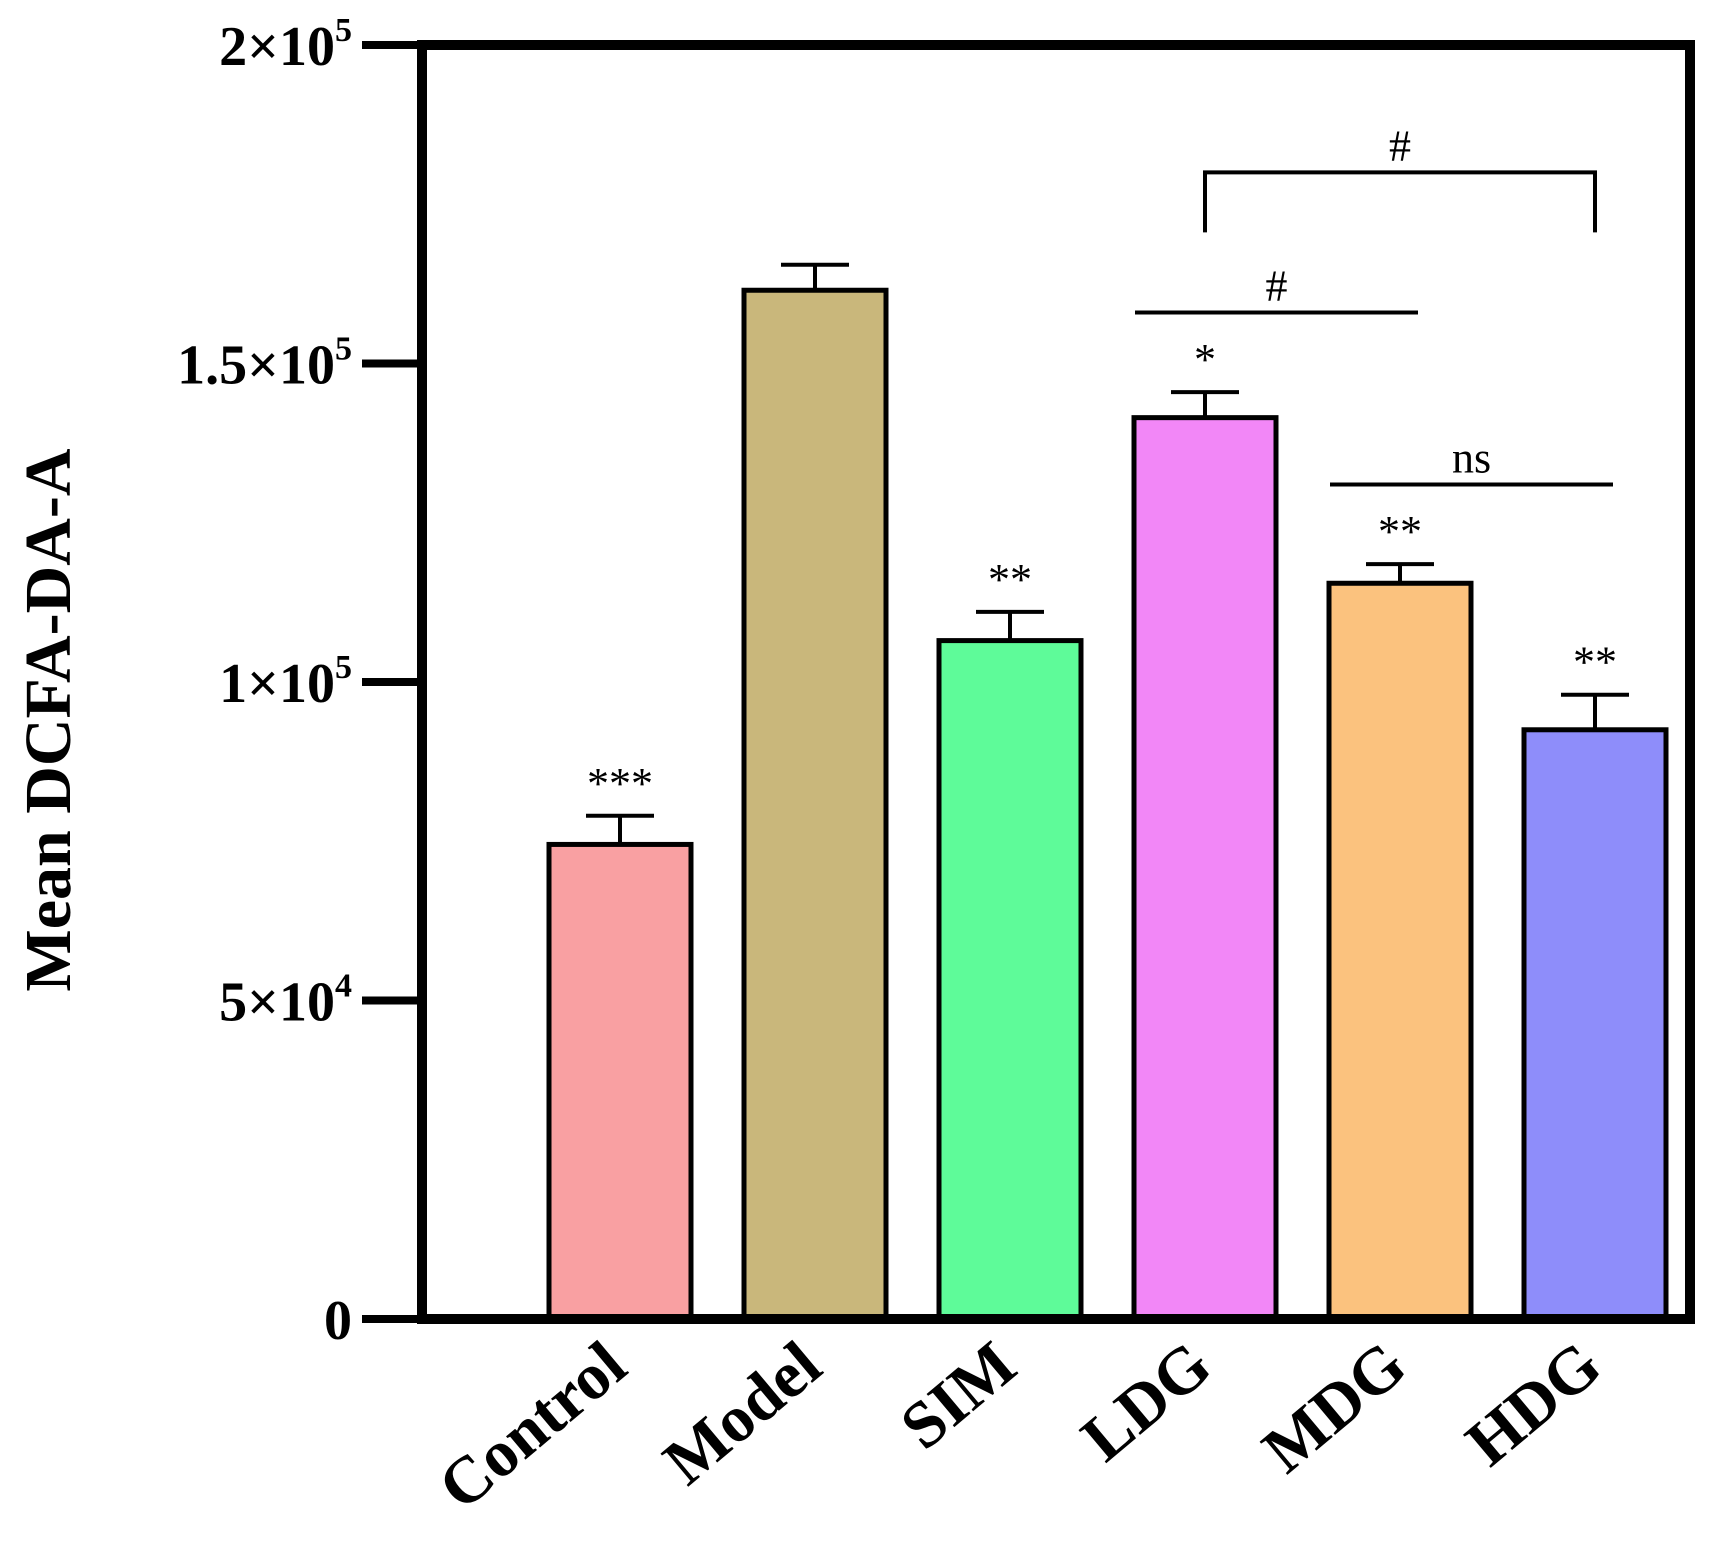 The height and width of the screenshot is (1568, 1720). I want to click on comparison-label: ns, so click(1471, 458).